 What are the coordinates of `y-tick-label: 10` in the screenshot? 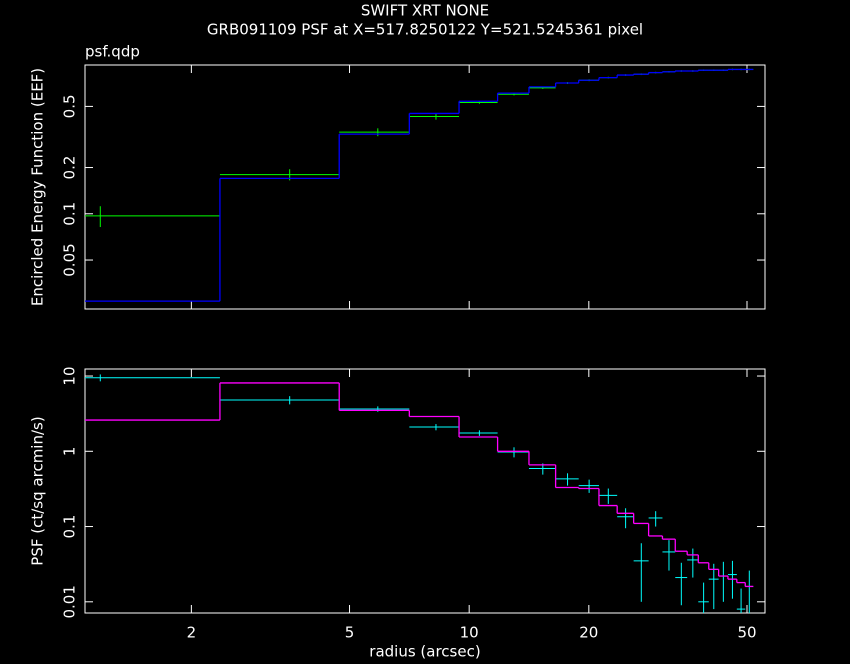 It's located at (70, 375).